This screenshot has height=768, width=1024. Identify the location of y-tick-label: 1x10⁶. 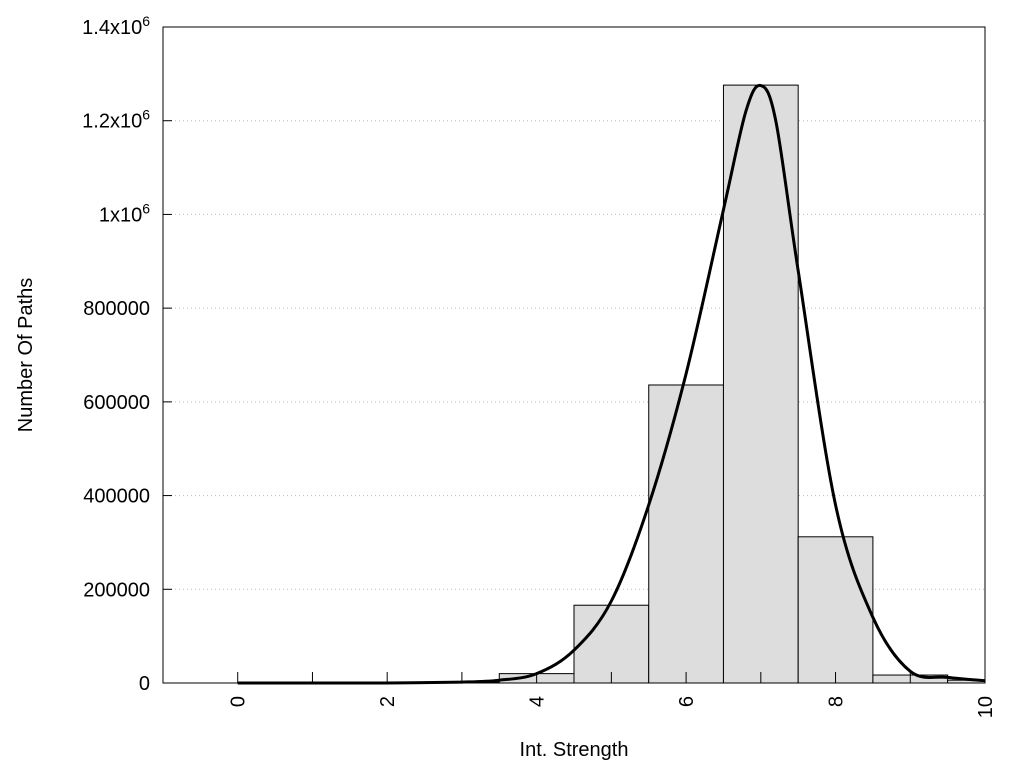
(124, 213).